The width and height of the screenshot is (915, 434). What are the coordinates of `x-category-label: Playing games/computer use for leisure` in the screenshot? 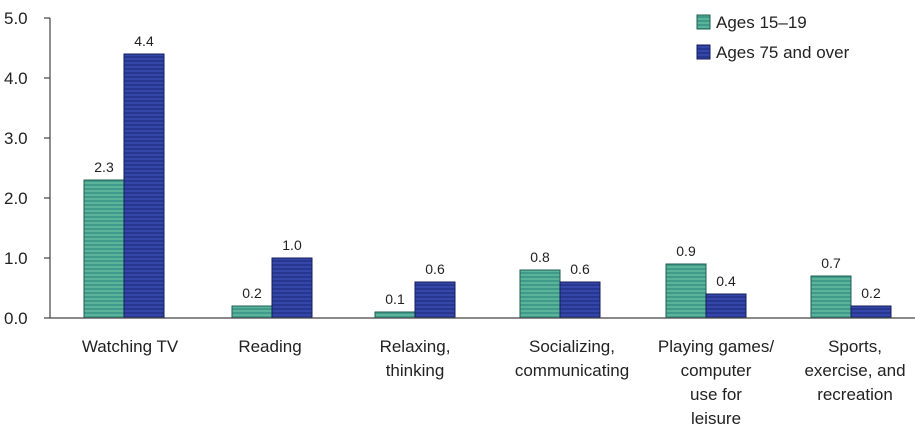 It's located at (716, 382).